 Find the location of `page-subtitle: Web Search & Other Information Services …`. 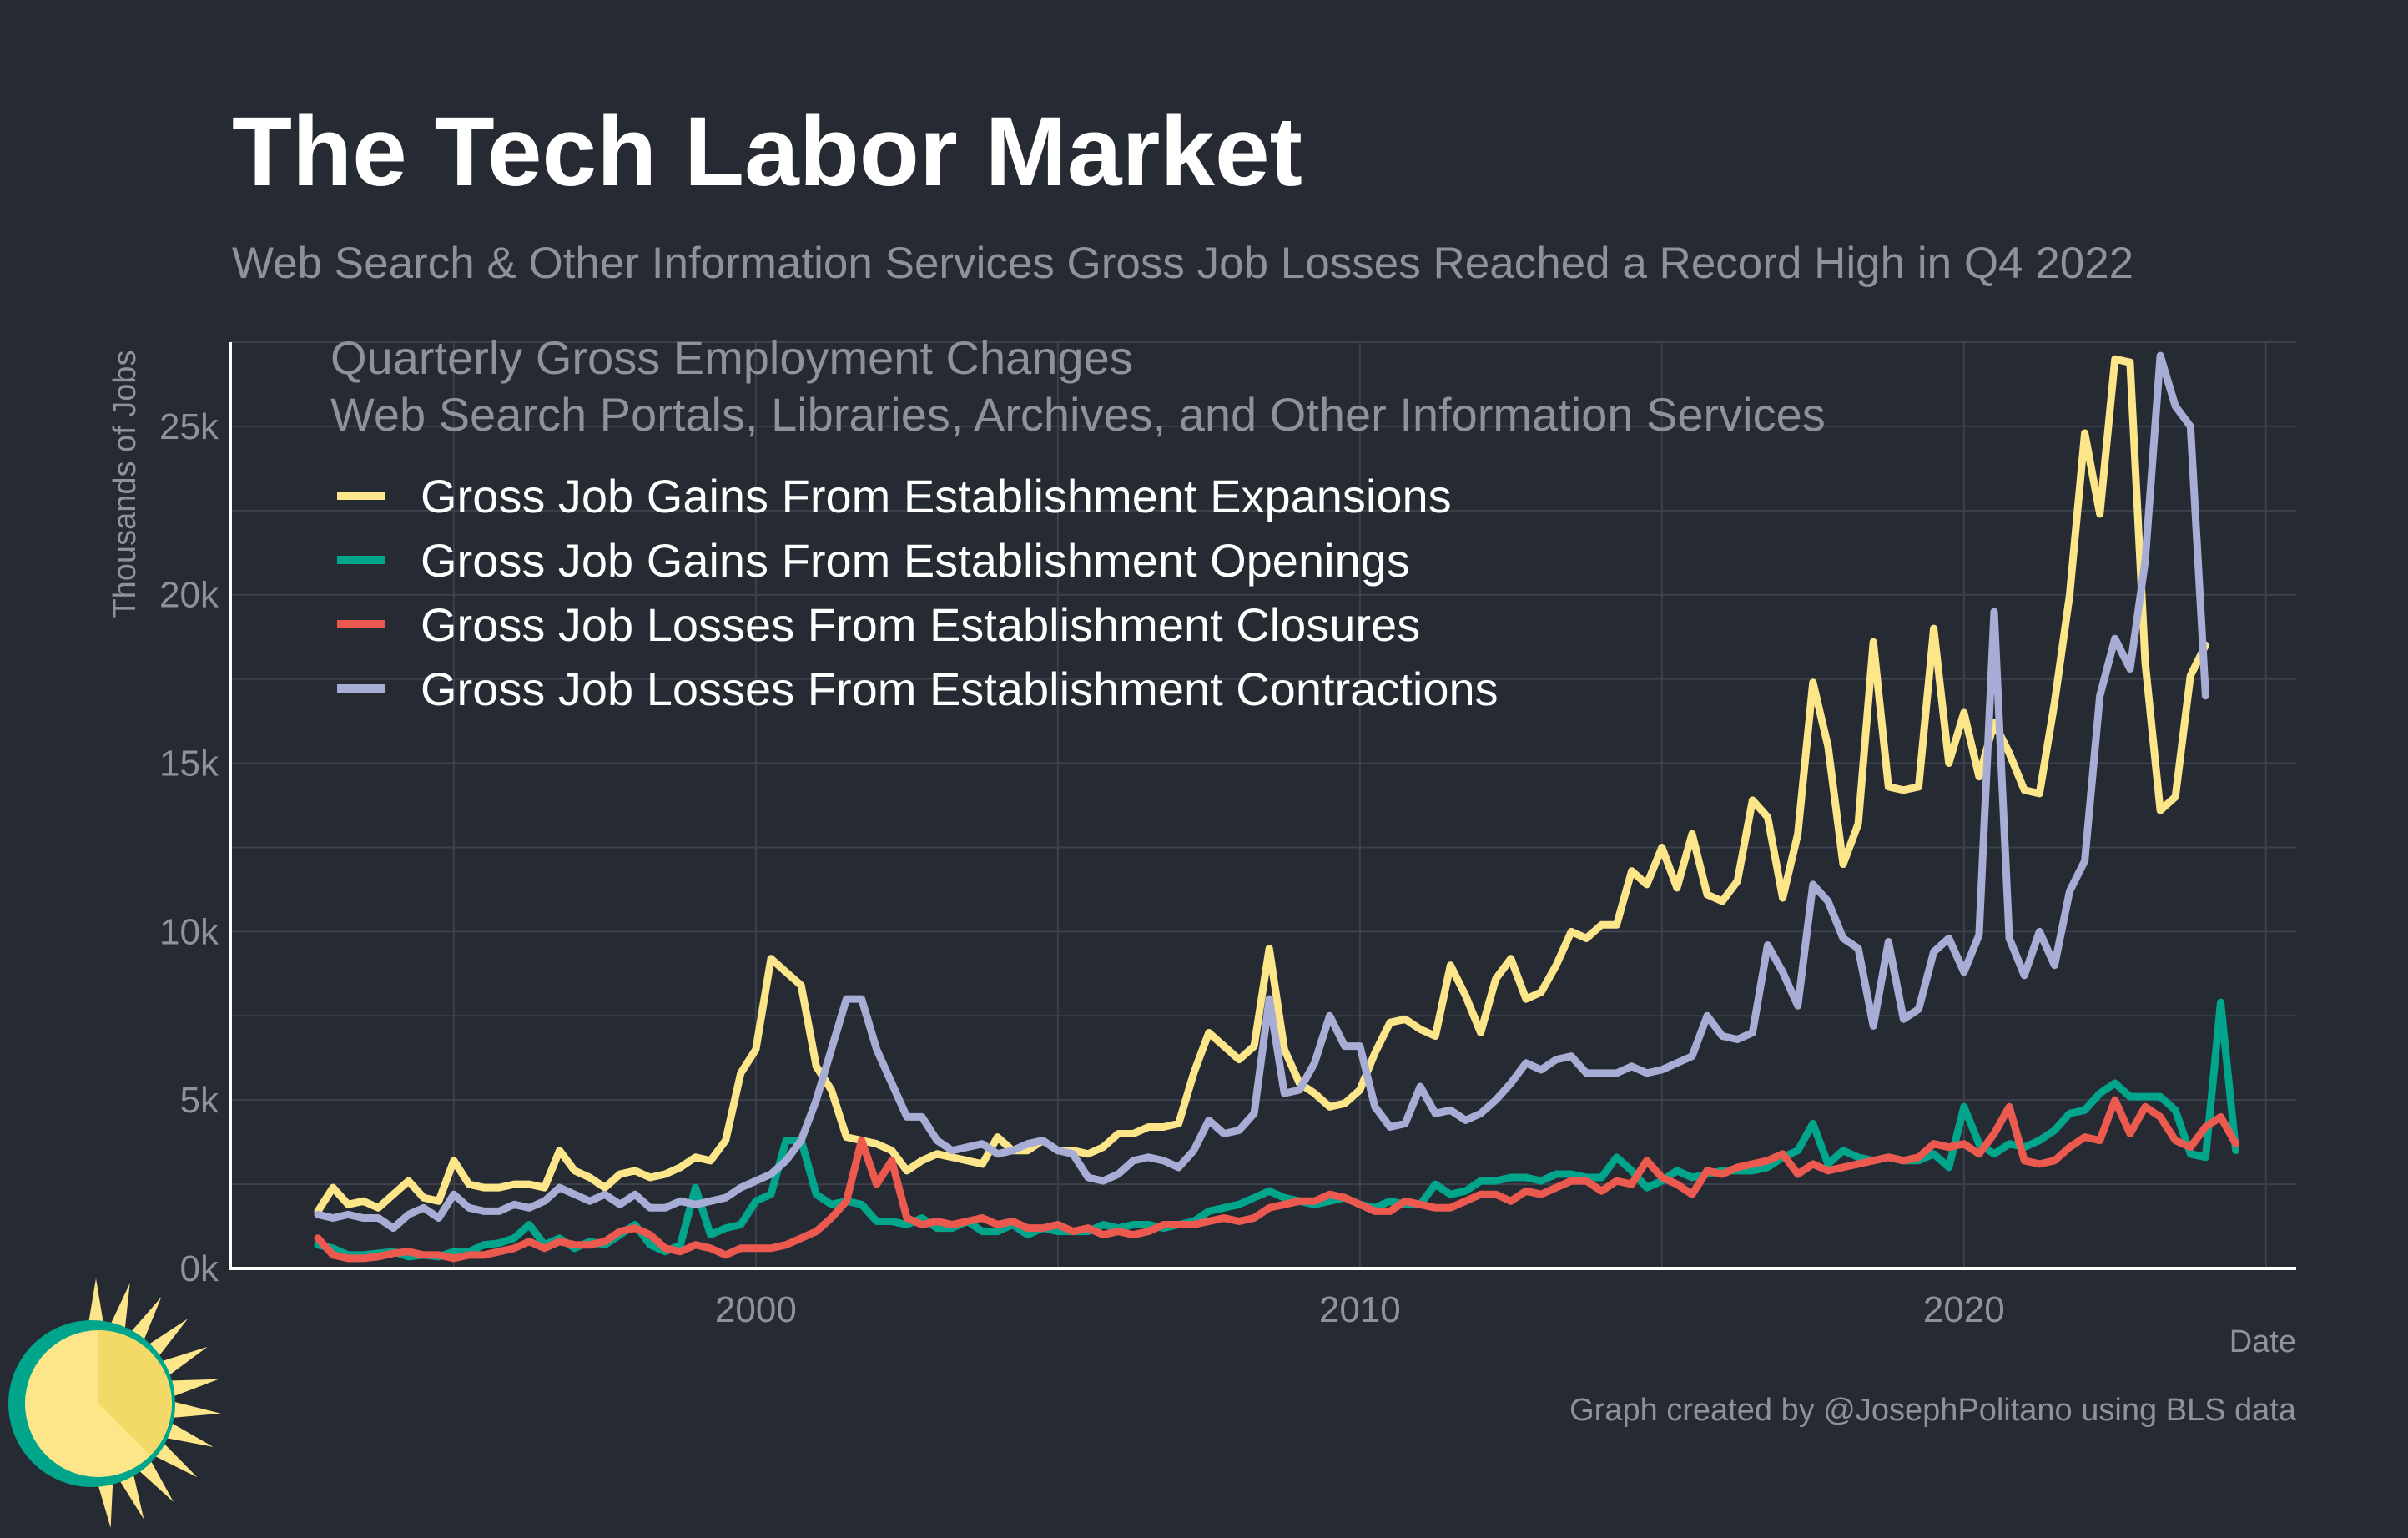

page-subtitle: Web Search & Other Information Services … is located at coordinates (1182, 263).